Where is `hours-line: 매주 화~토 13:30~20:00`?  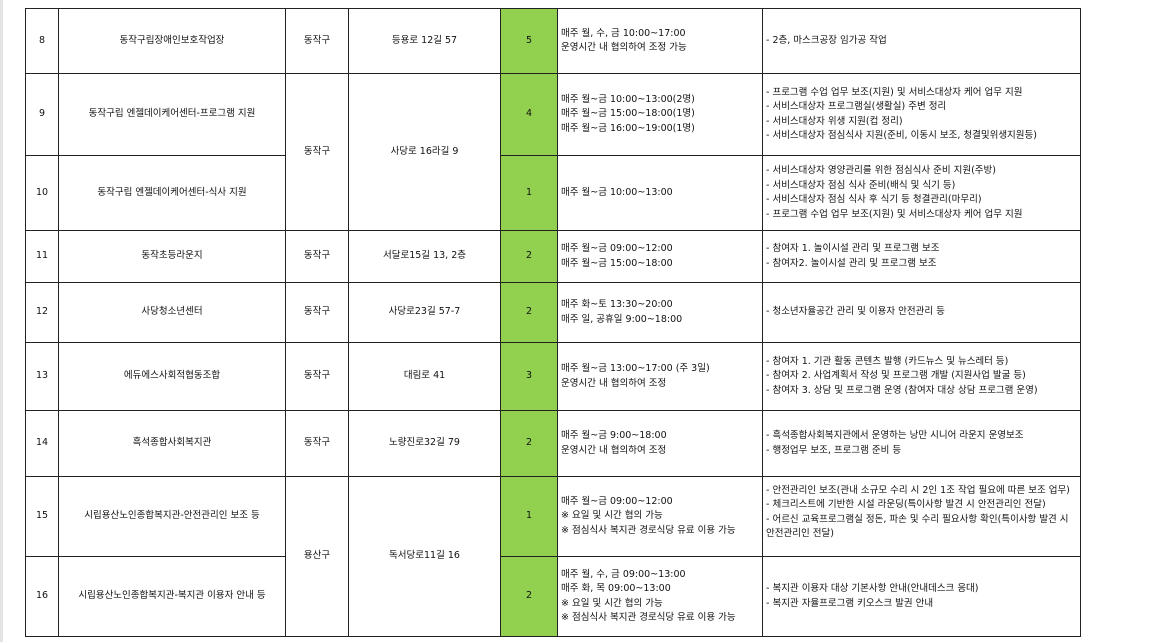
hours-line: 매주 화~토 13:30~20:00 is located at coordinates (617, 304).